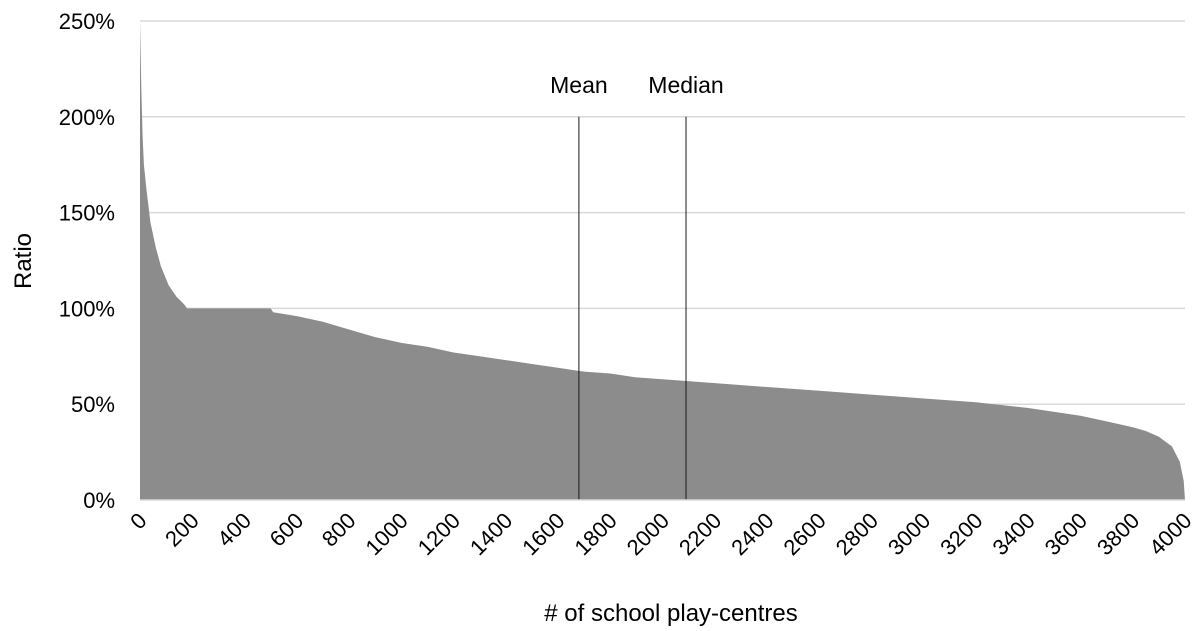  Describe the element at coordinates (234, 530) in the screenshot. I see `x-tick-label: 400` at that location.